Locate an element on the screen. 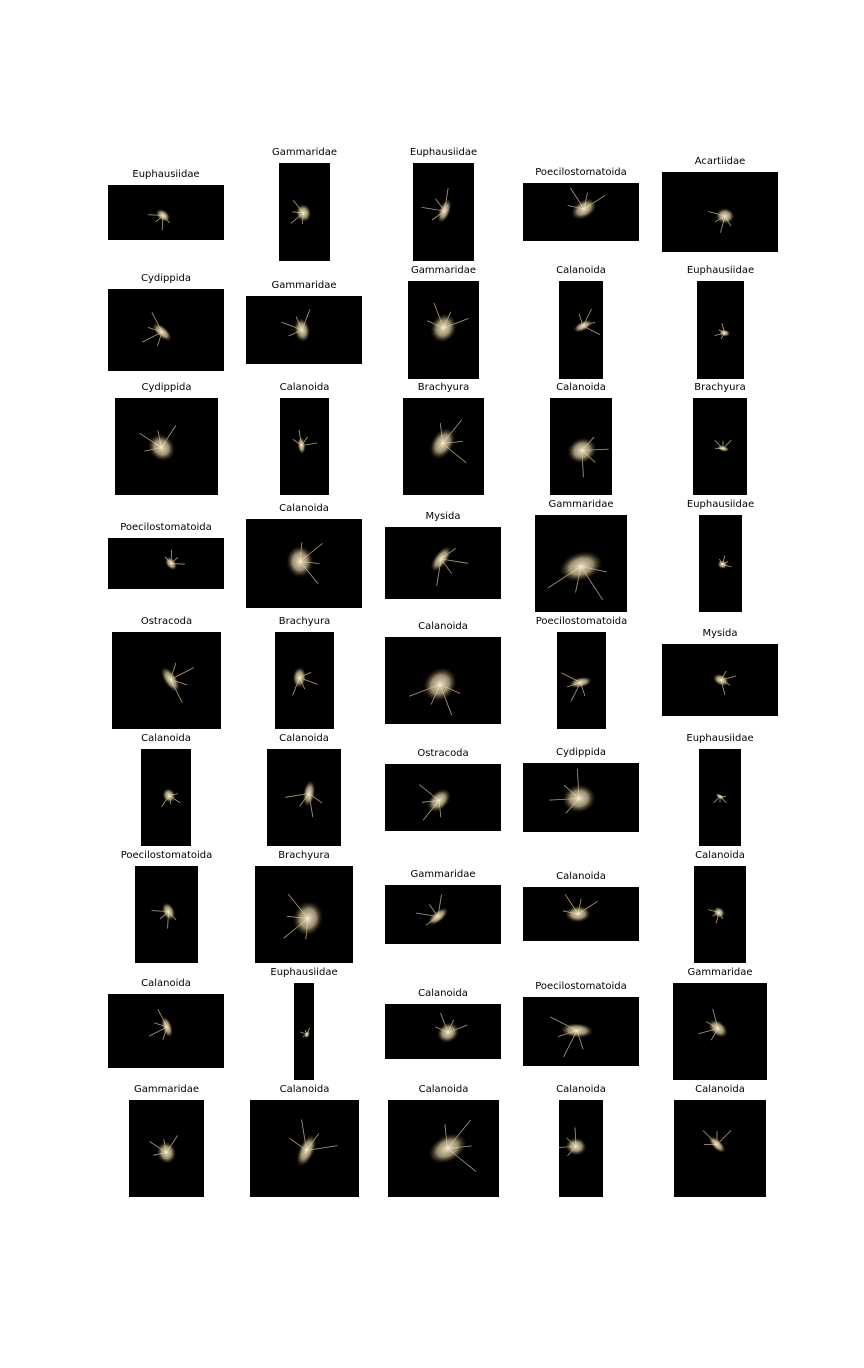  image-cell: Mysida is located at coordinates (443, 555).